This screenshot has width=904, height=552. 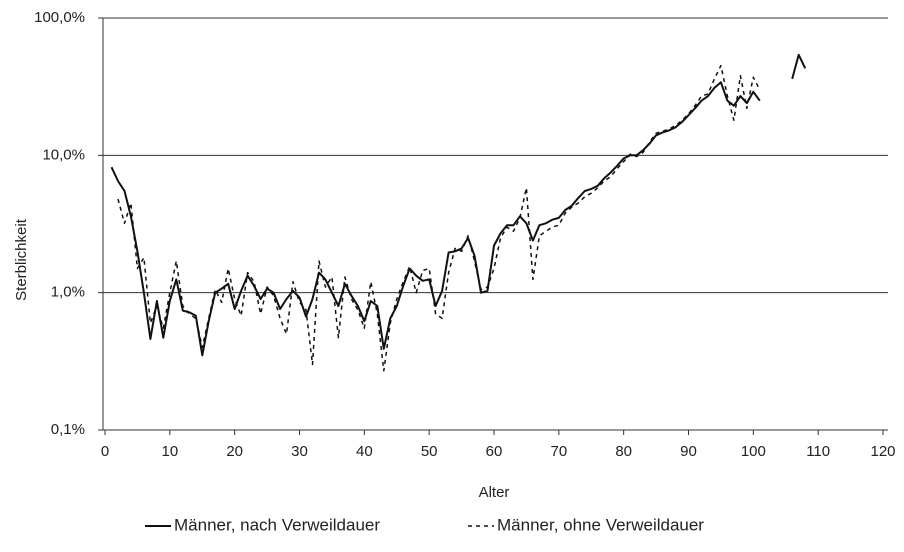 What do you see at coordinates (882, 451) in the screenshot?
I see `x-tick-label: 120` at bounding box center [882, 451].